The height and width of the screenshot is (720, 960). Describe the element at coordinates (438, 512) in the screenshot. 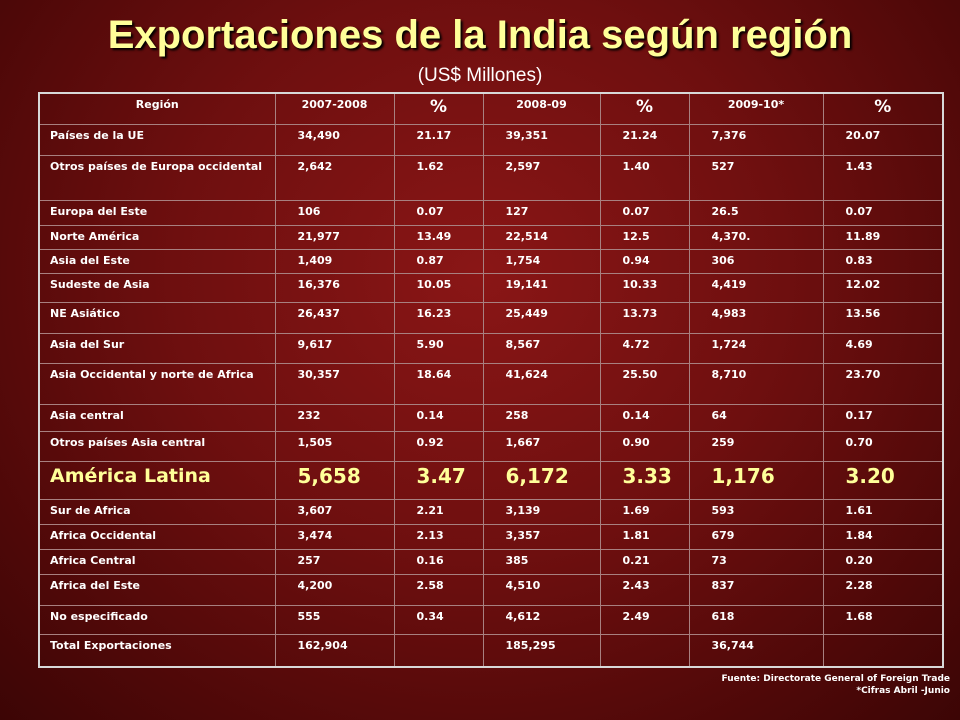

I see `cell-pct-2007-2008: 2.21` at that location.